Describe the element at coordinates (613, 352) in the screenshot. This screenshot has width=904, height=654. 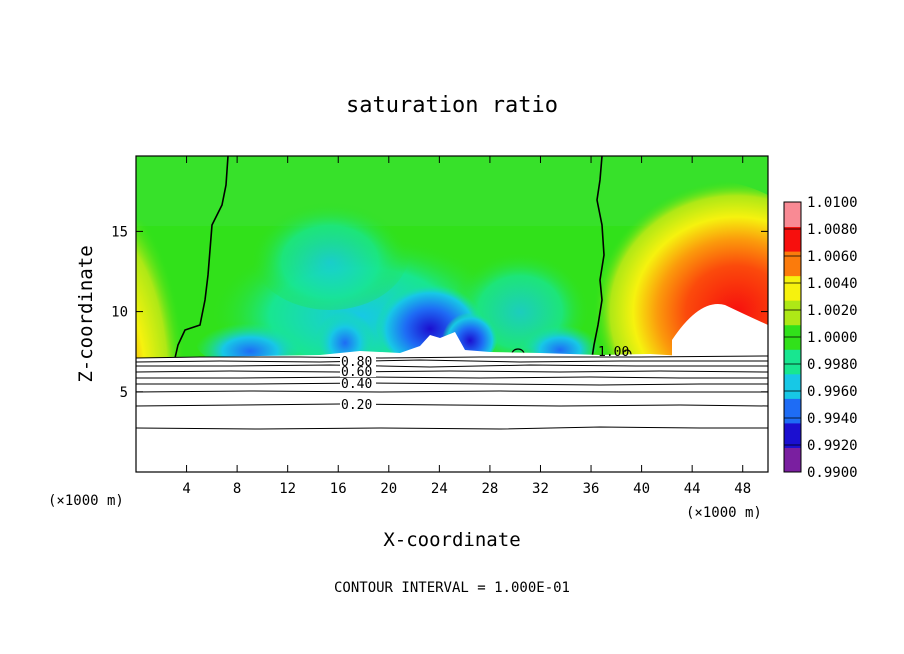
I see `contour-label-1.00: 1.00` at that location.